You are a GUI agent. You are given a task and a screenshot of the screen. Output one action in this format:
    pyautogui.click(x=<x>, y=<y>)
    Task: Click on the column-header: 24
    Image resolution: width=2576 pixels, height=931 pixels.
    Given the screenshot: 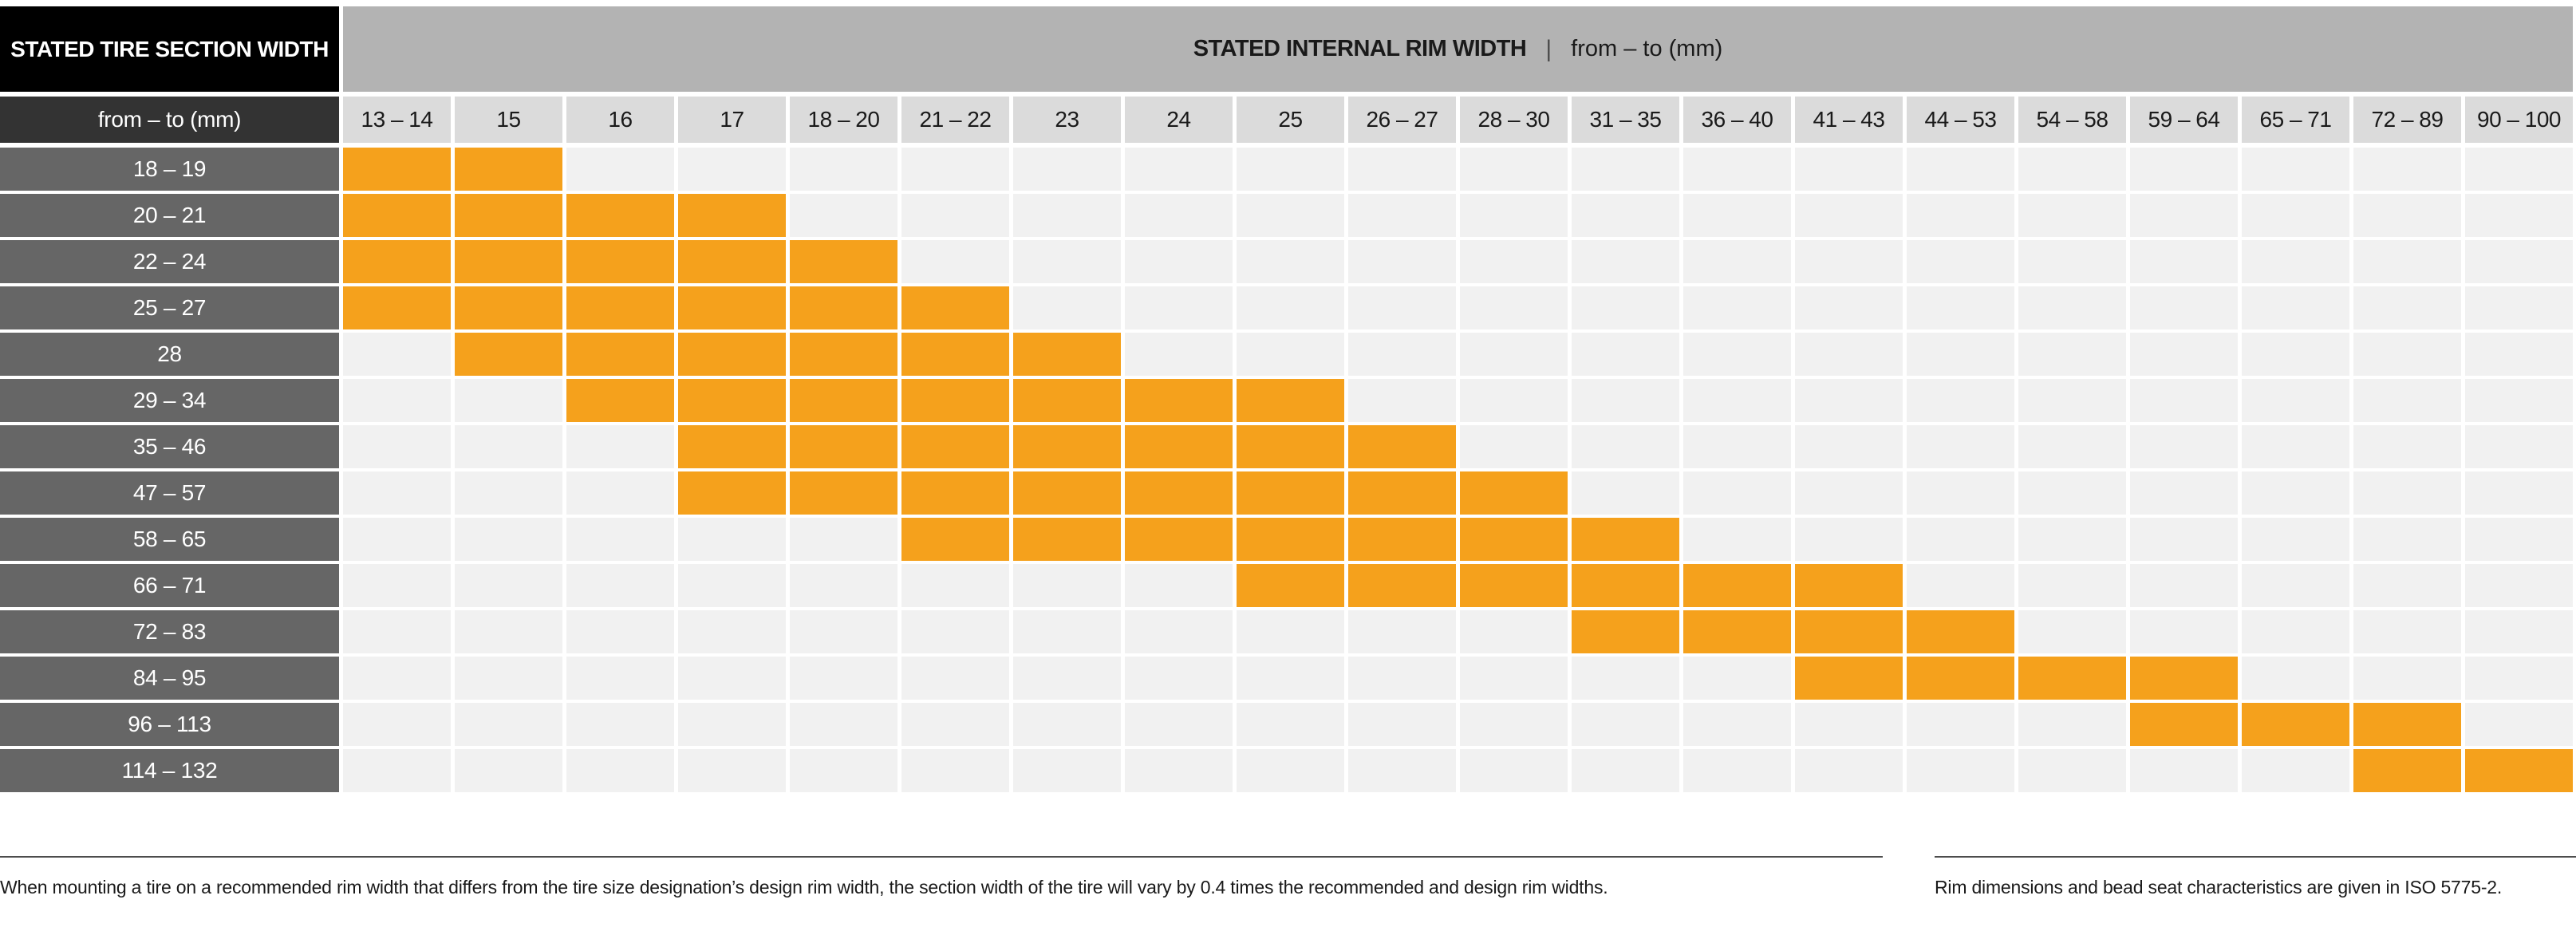 What is the action you would take?
    pyautogui.click(x=1179, y=120)
    